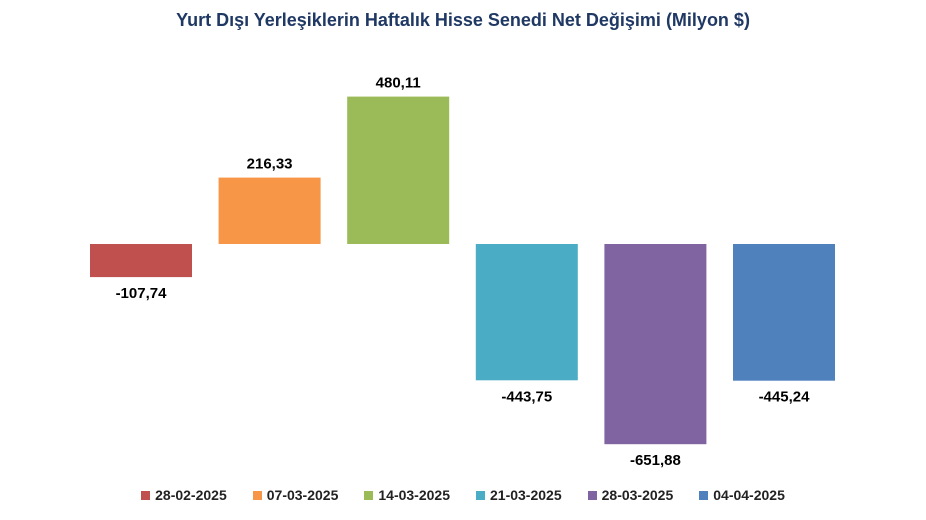 Image resolution: width=926 pixels, height=520 pixels. What do you see at coordinates (526, 396) in the screenshot?
I see `data-label-21-03-2025: -443,75` at bounding box center [526, 396].